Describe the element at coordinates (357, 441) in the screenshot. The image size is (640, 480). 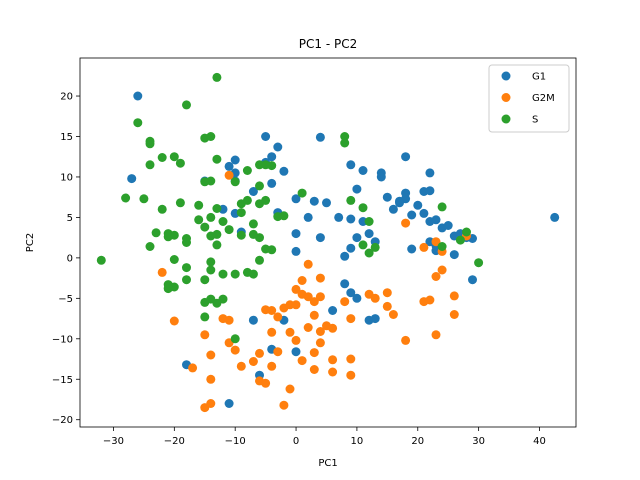
I see `x-tick-label-4: 10` at that location.